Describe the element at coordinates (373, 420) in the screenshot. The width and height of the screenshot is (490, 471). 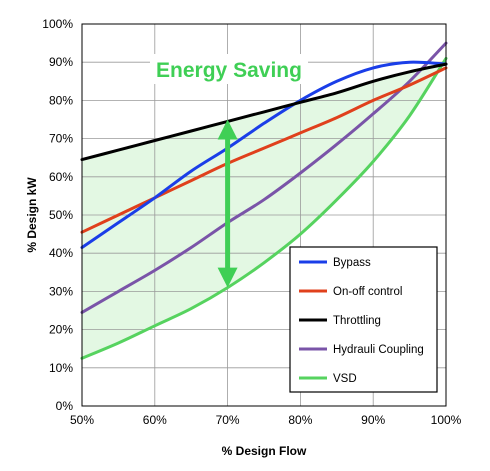
I see `x-tick-label: 90%` at that location.